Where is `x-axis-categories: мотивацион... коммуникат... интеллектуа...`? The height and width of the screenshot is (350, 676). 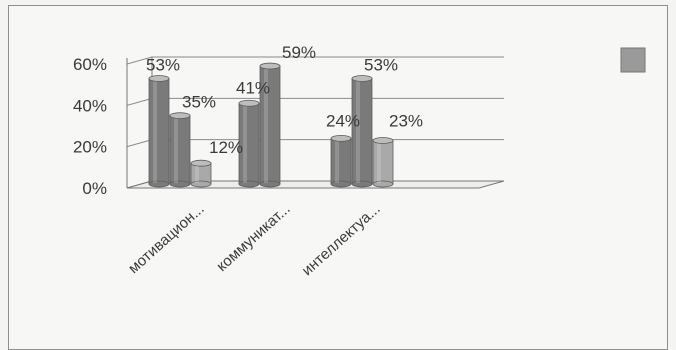
x-axis-categories: мотивацион... коммуникат... интеллектуа... is located at coordinates (254, 239).